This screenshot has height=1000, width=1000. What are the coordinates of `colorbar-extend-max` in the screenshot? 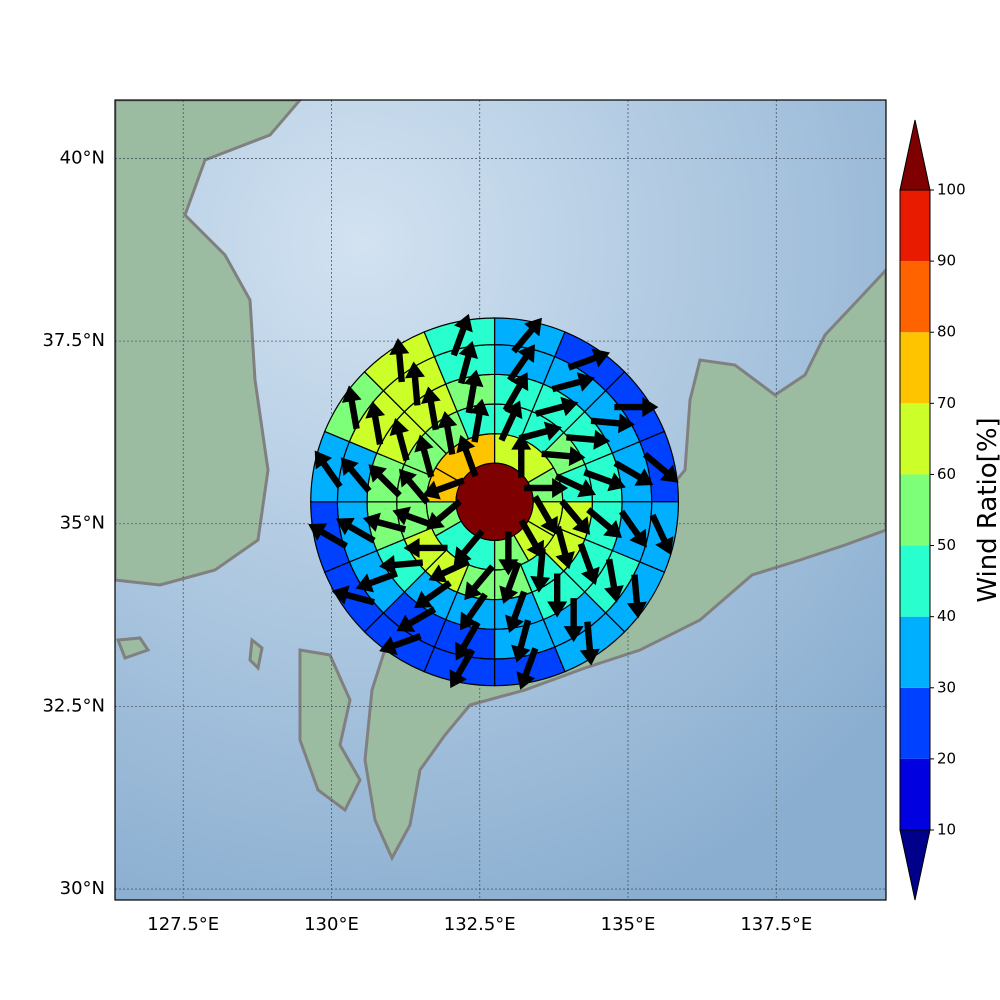 It's located at (915, 155).